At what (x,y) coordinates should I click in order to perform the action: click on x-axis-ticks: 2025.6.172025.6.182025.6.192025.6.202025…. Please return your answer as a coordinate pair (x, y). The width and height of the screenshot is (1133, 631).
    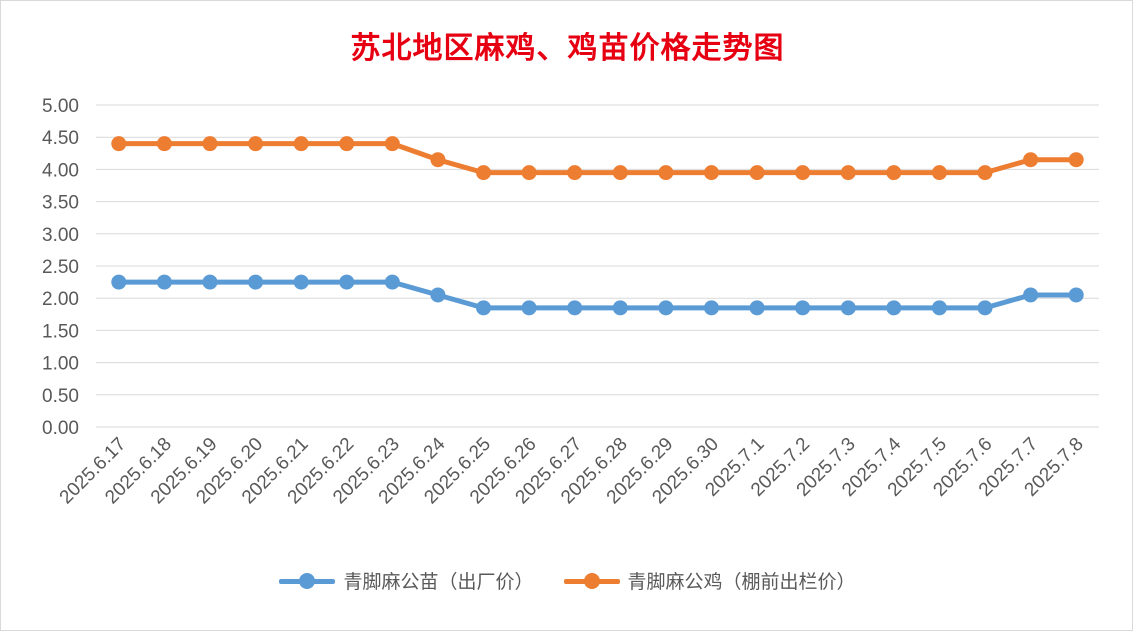
    Looking at the image, I should click on (572, 470).